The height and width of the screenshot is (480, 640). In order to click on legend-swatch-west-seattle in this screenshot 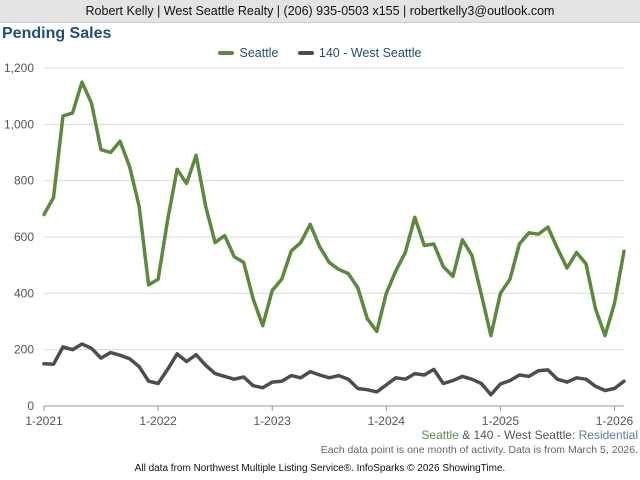, I will do `click(305, 53)`.